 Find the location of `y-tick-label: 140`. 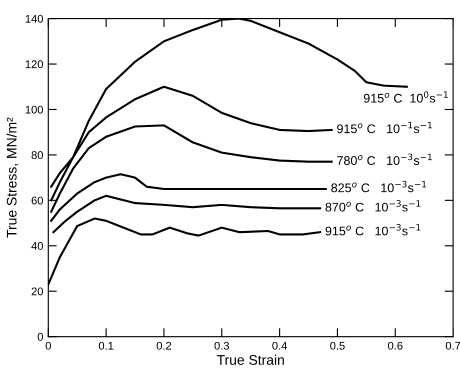

y-tick-label: 140 is located at coordinates (35, 18).